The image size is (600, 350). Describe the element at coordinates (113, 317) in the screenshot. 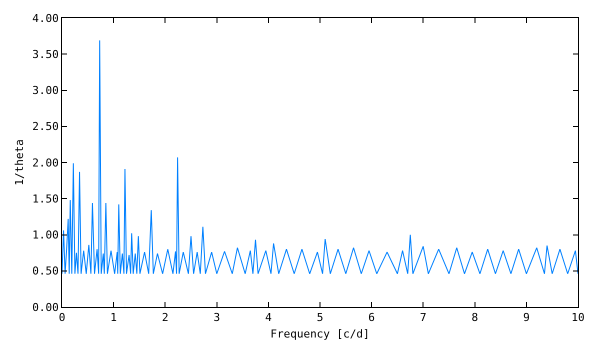

I see `x-tick-label: 1` at that location.